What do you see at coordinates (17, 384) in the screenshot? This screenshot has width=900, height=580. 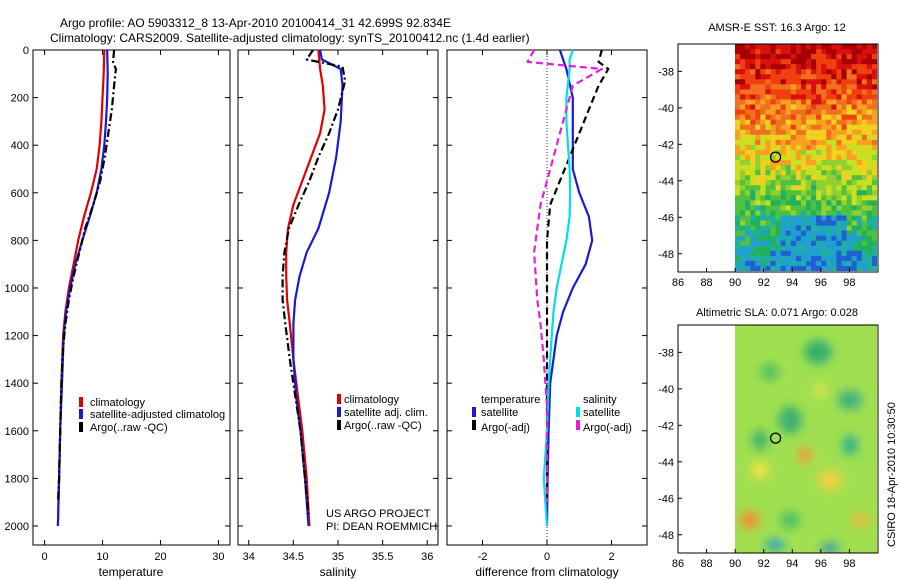 I see `y-tick-label: 1400` at bounding box center [17, 384].